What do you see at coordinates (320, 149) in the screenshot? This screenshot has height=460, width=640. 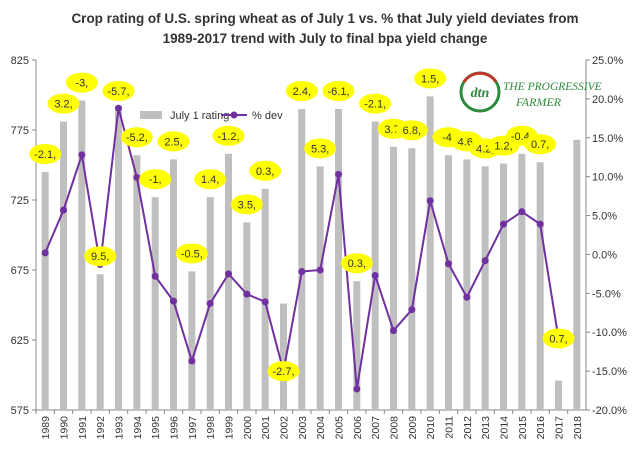 I see `annotation-label-2004: 5.3,` at bounding box center [320, 149].